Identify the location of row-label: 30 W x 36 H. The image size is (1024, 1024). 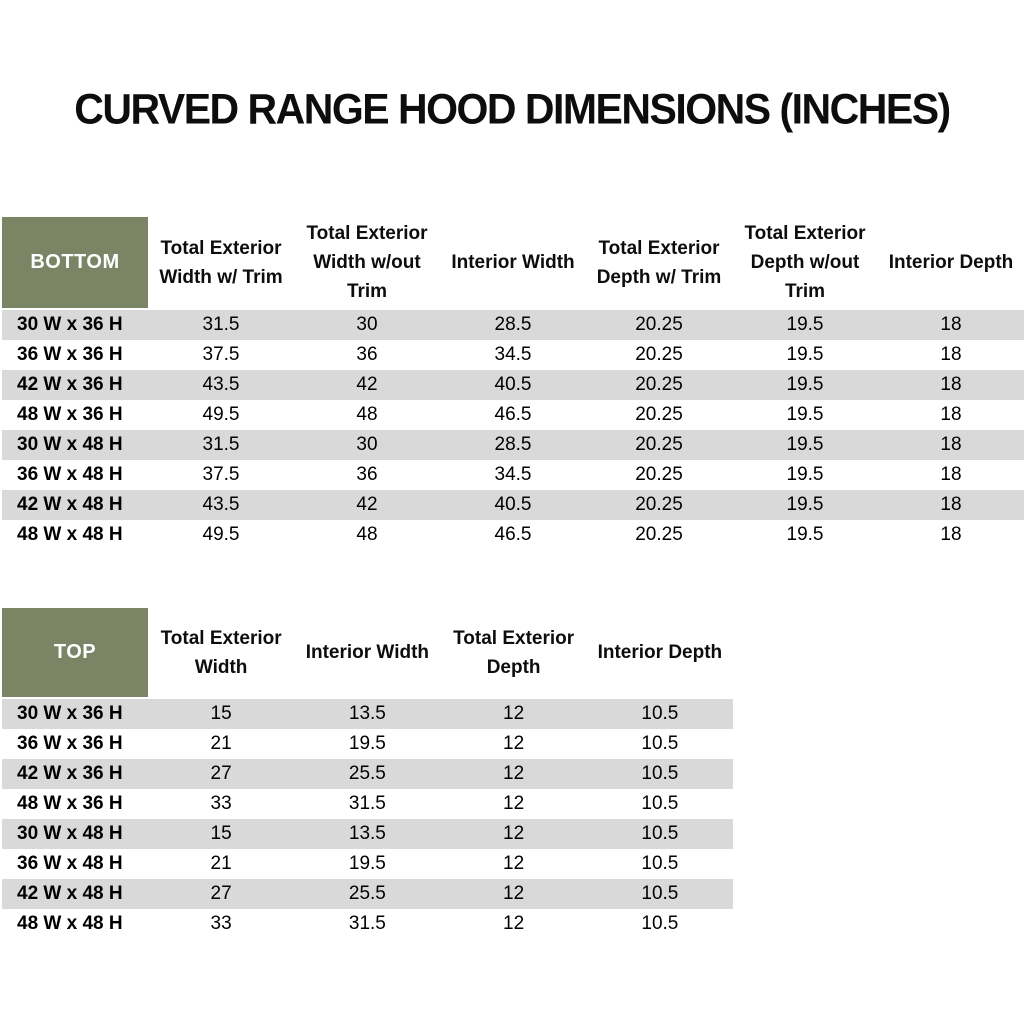
(70, 713).